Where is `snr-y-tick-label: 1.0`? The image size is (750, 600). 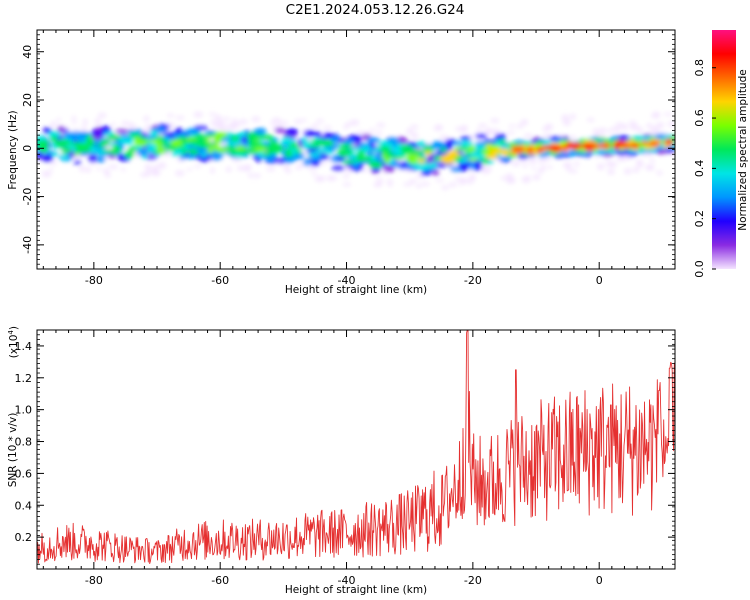 snr-y-tick-label: 1.0 is located at coordinates (24, 410).